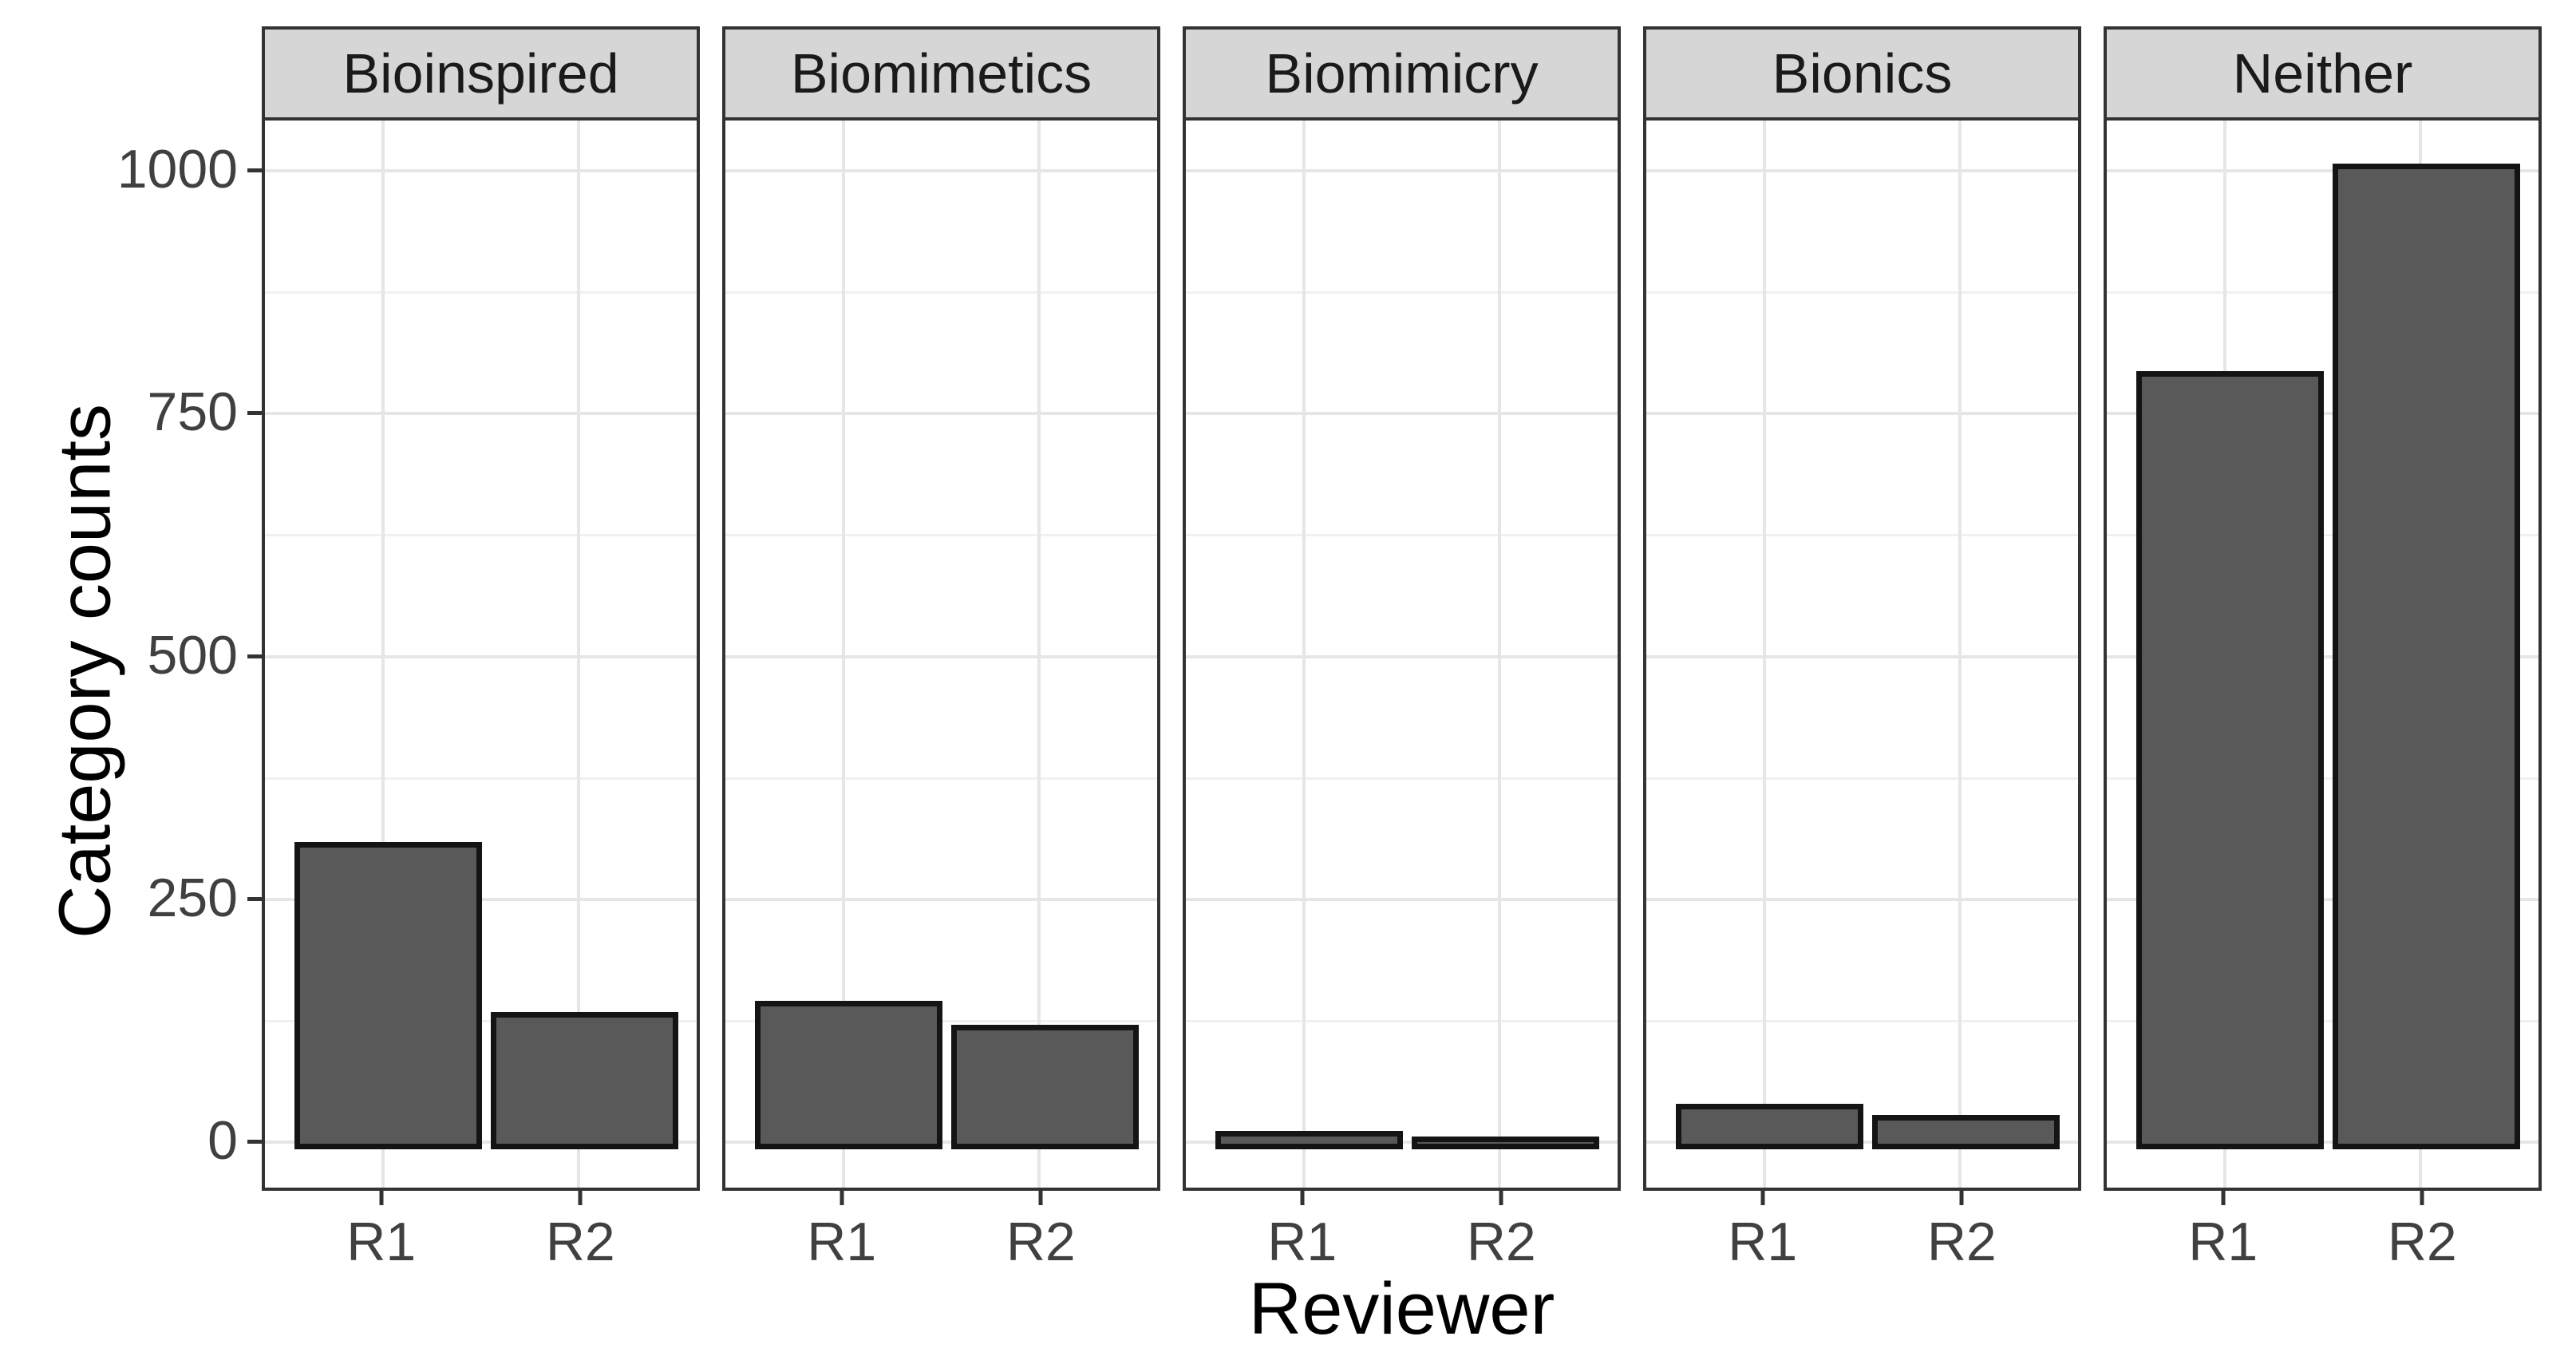 The height and width of the screenshot is (1360, 2576). I want to click on y-tick-label: 750, so click(192, 412).